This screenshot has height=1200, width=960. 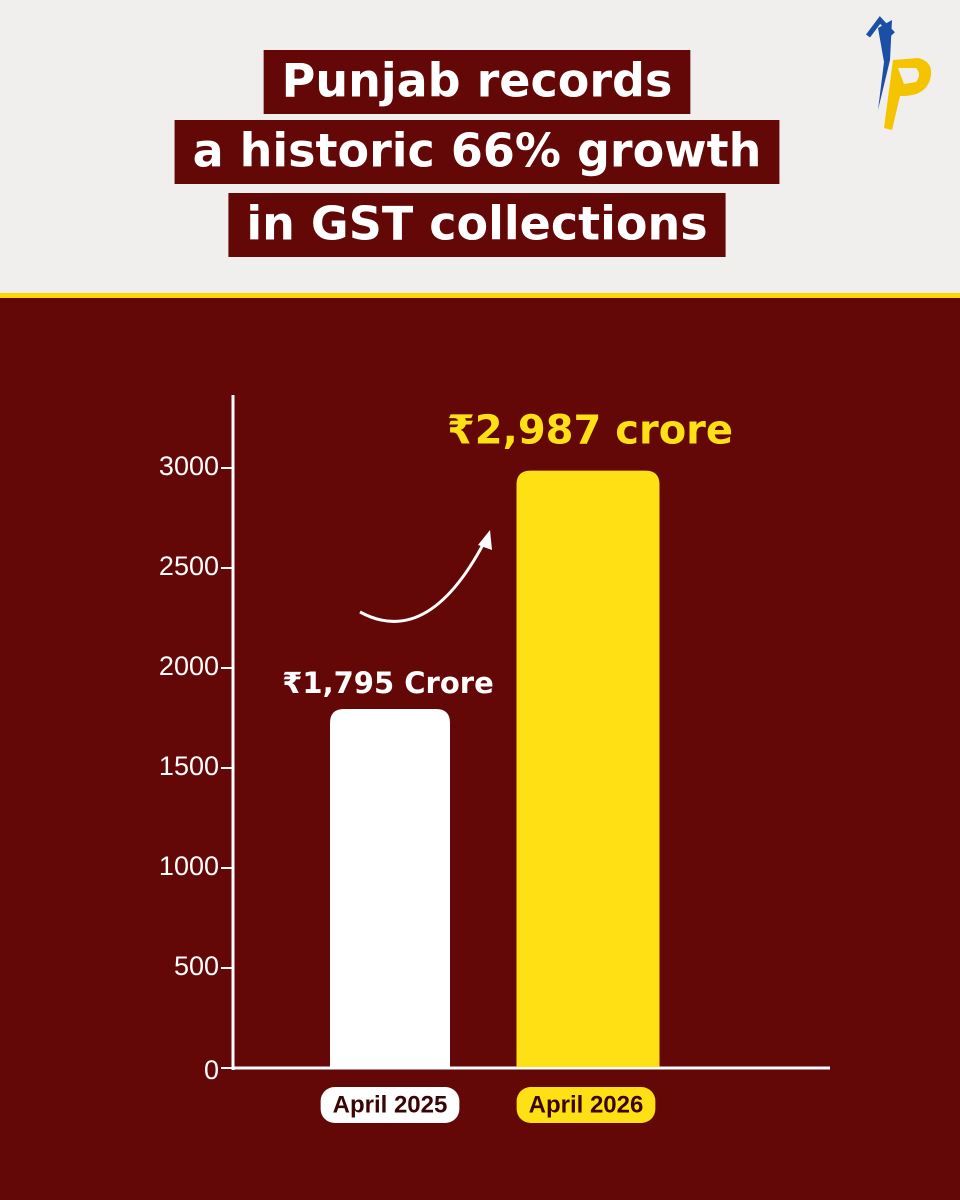 I want to click on value-label: ₹1,795 Crore, so click(x=387, y=683).